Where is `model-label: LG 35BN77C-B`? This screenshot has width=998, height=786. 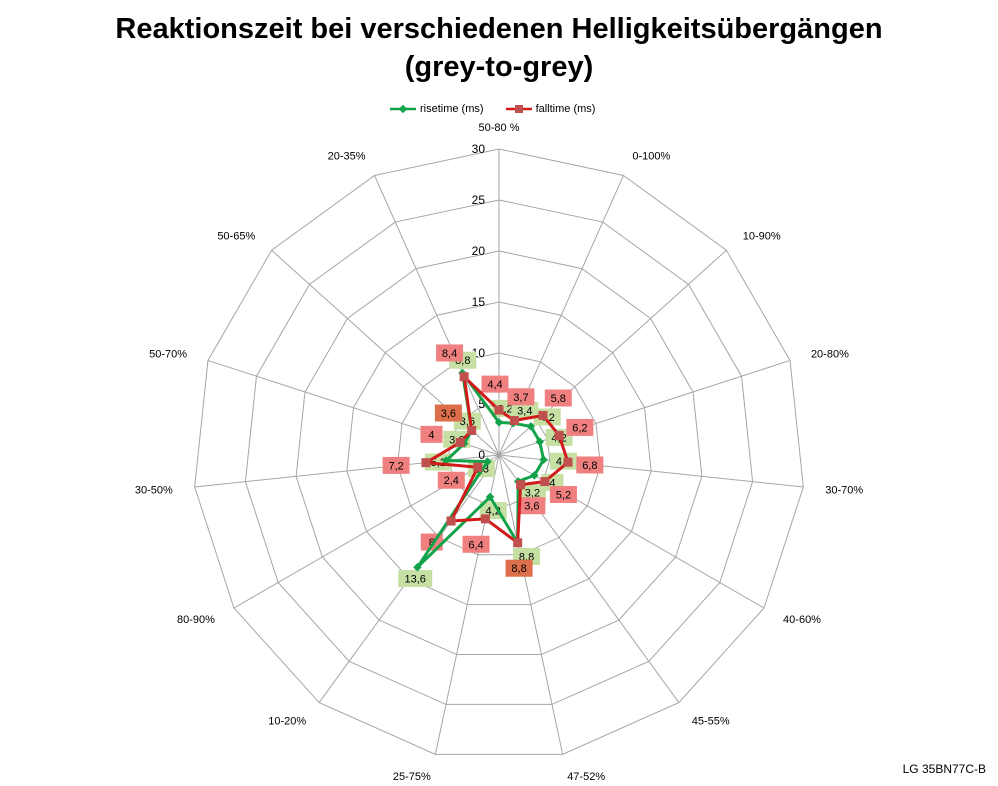
model-label: LG 35BN77C-B is located at coordinates (944, 769).